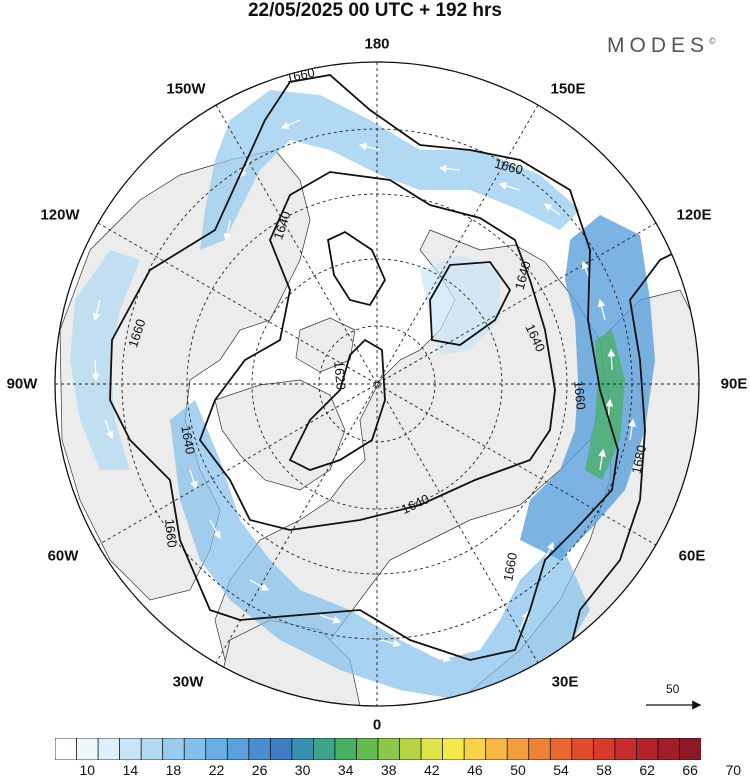 This screenshot has height=782, width=750. I want to click on lon-label-0: 0, so click(377, 725).